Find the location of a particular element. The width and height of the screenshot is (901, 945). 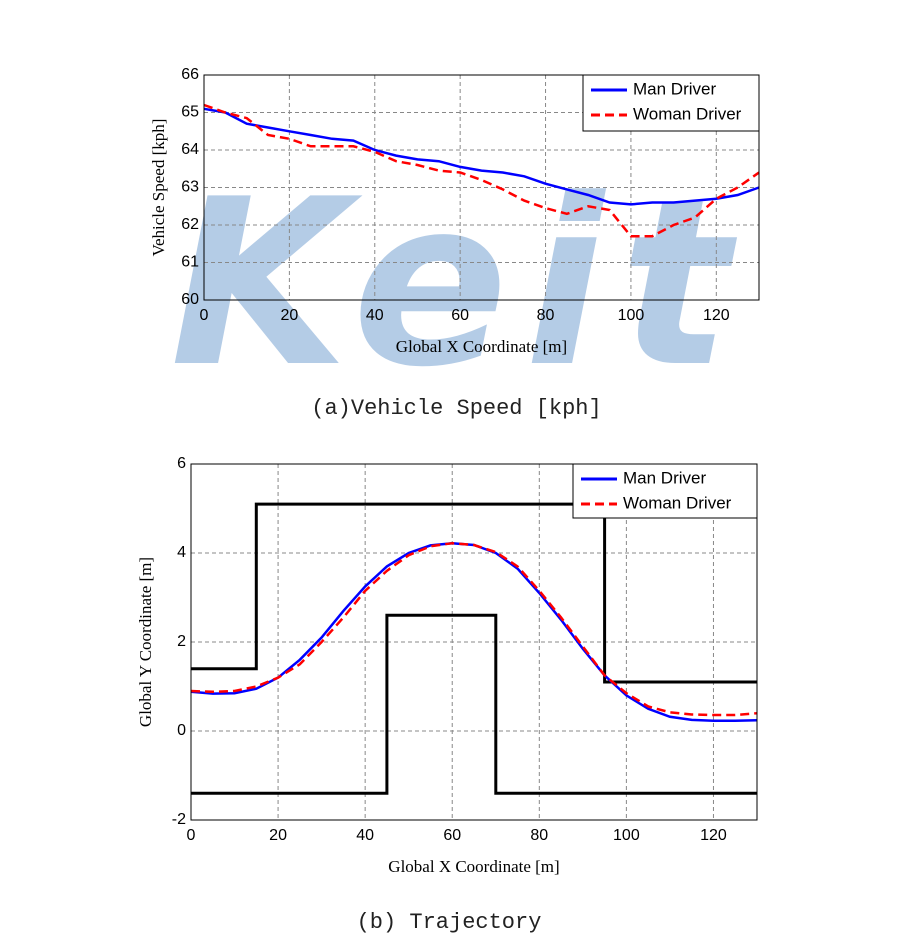

y-tick-label: -2 is located at coordinates (179, 819).